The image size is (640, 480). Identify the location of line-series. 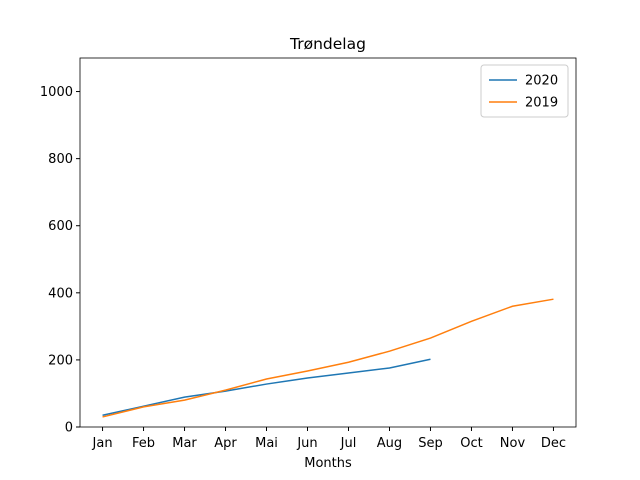
(266, 387).